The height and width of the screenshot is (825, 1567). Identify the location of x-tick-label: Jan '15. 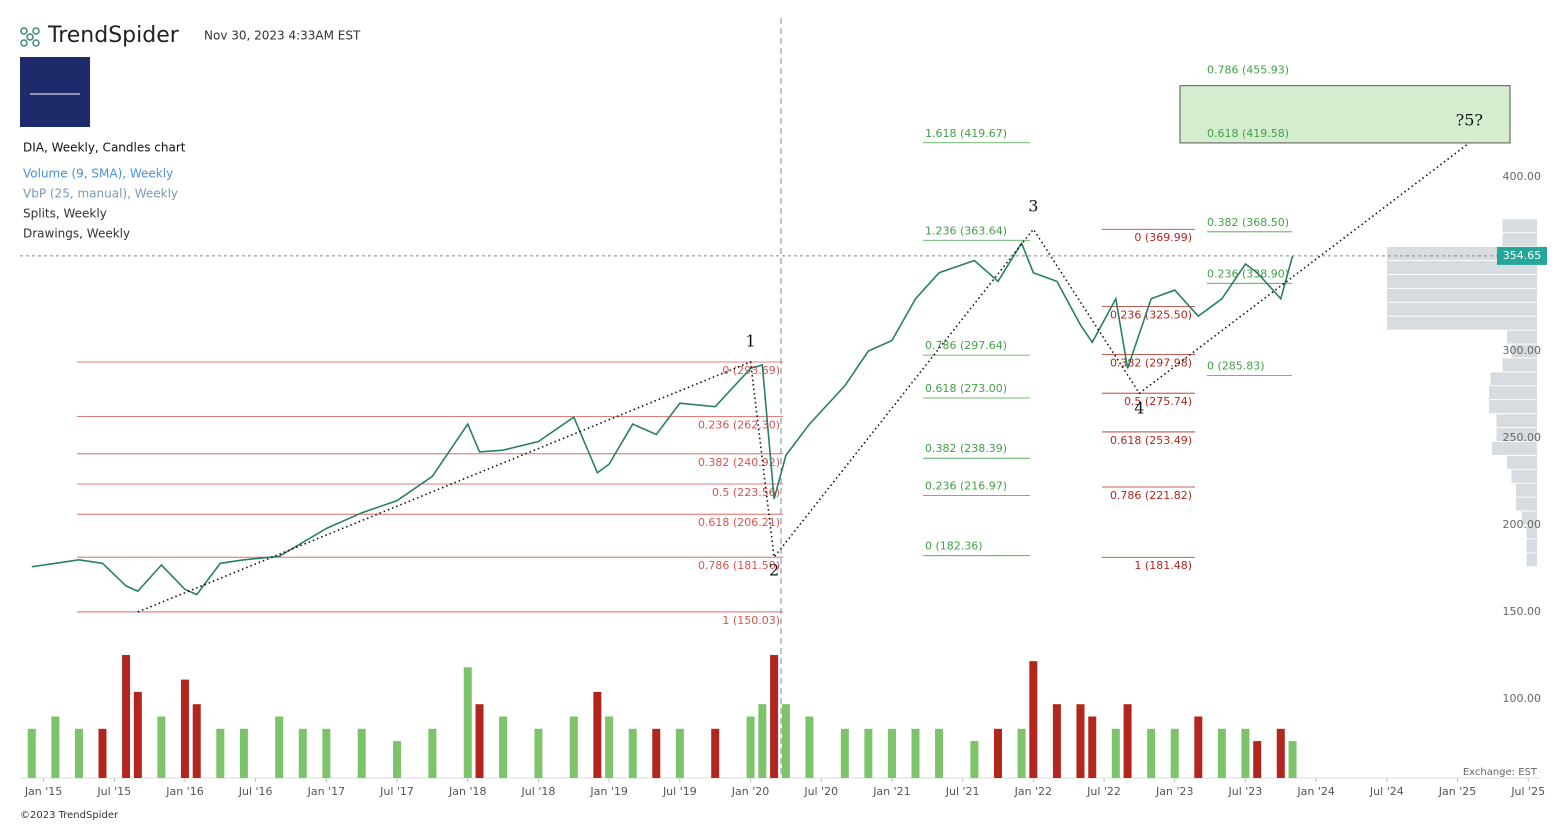
(43, 791).